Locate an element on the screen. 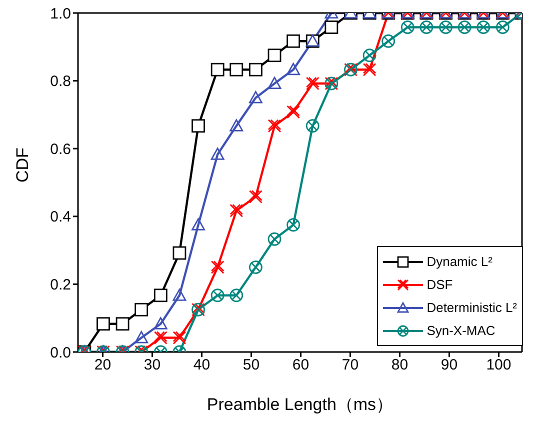 This screenshot has height=430, width=535. y-tick-label: 0.2 is located at coordinates (60, 285).